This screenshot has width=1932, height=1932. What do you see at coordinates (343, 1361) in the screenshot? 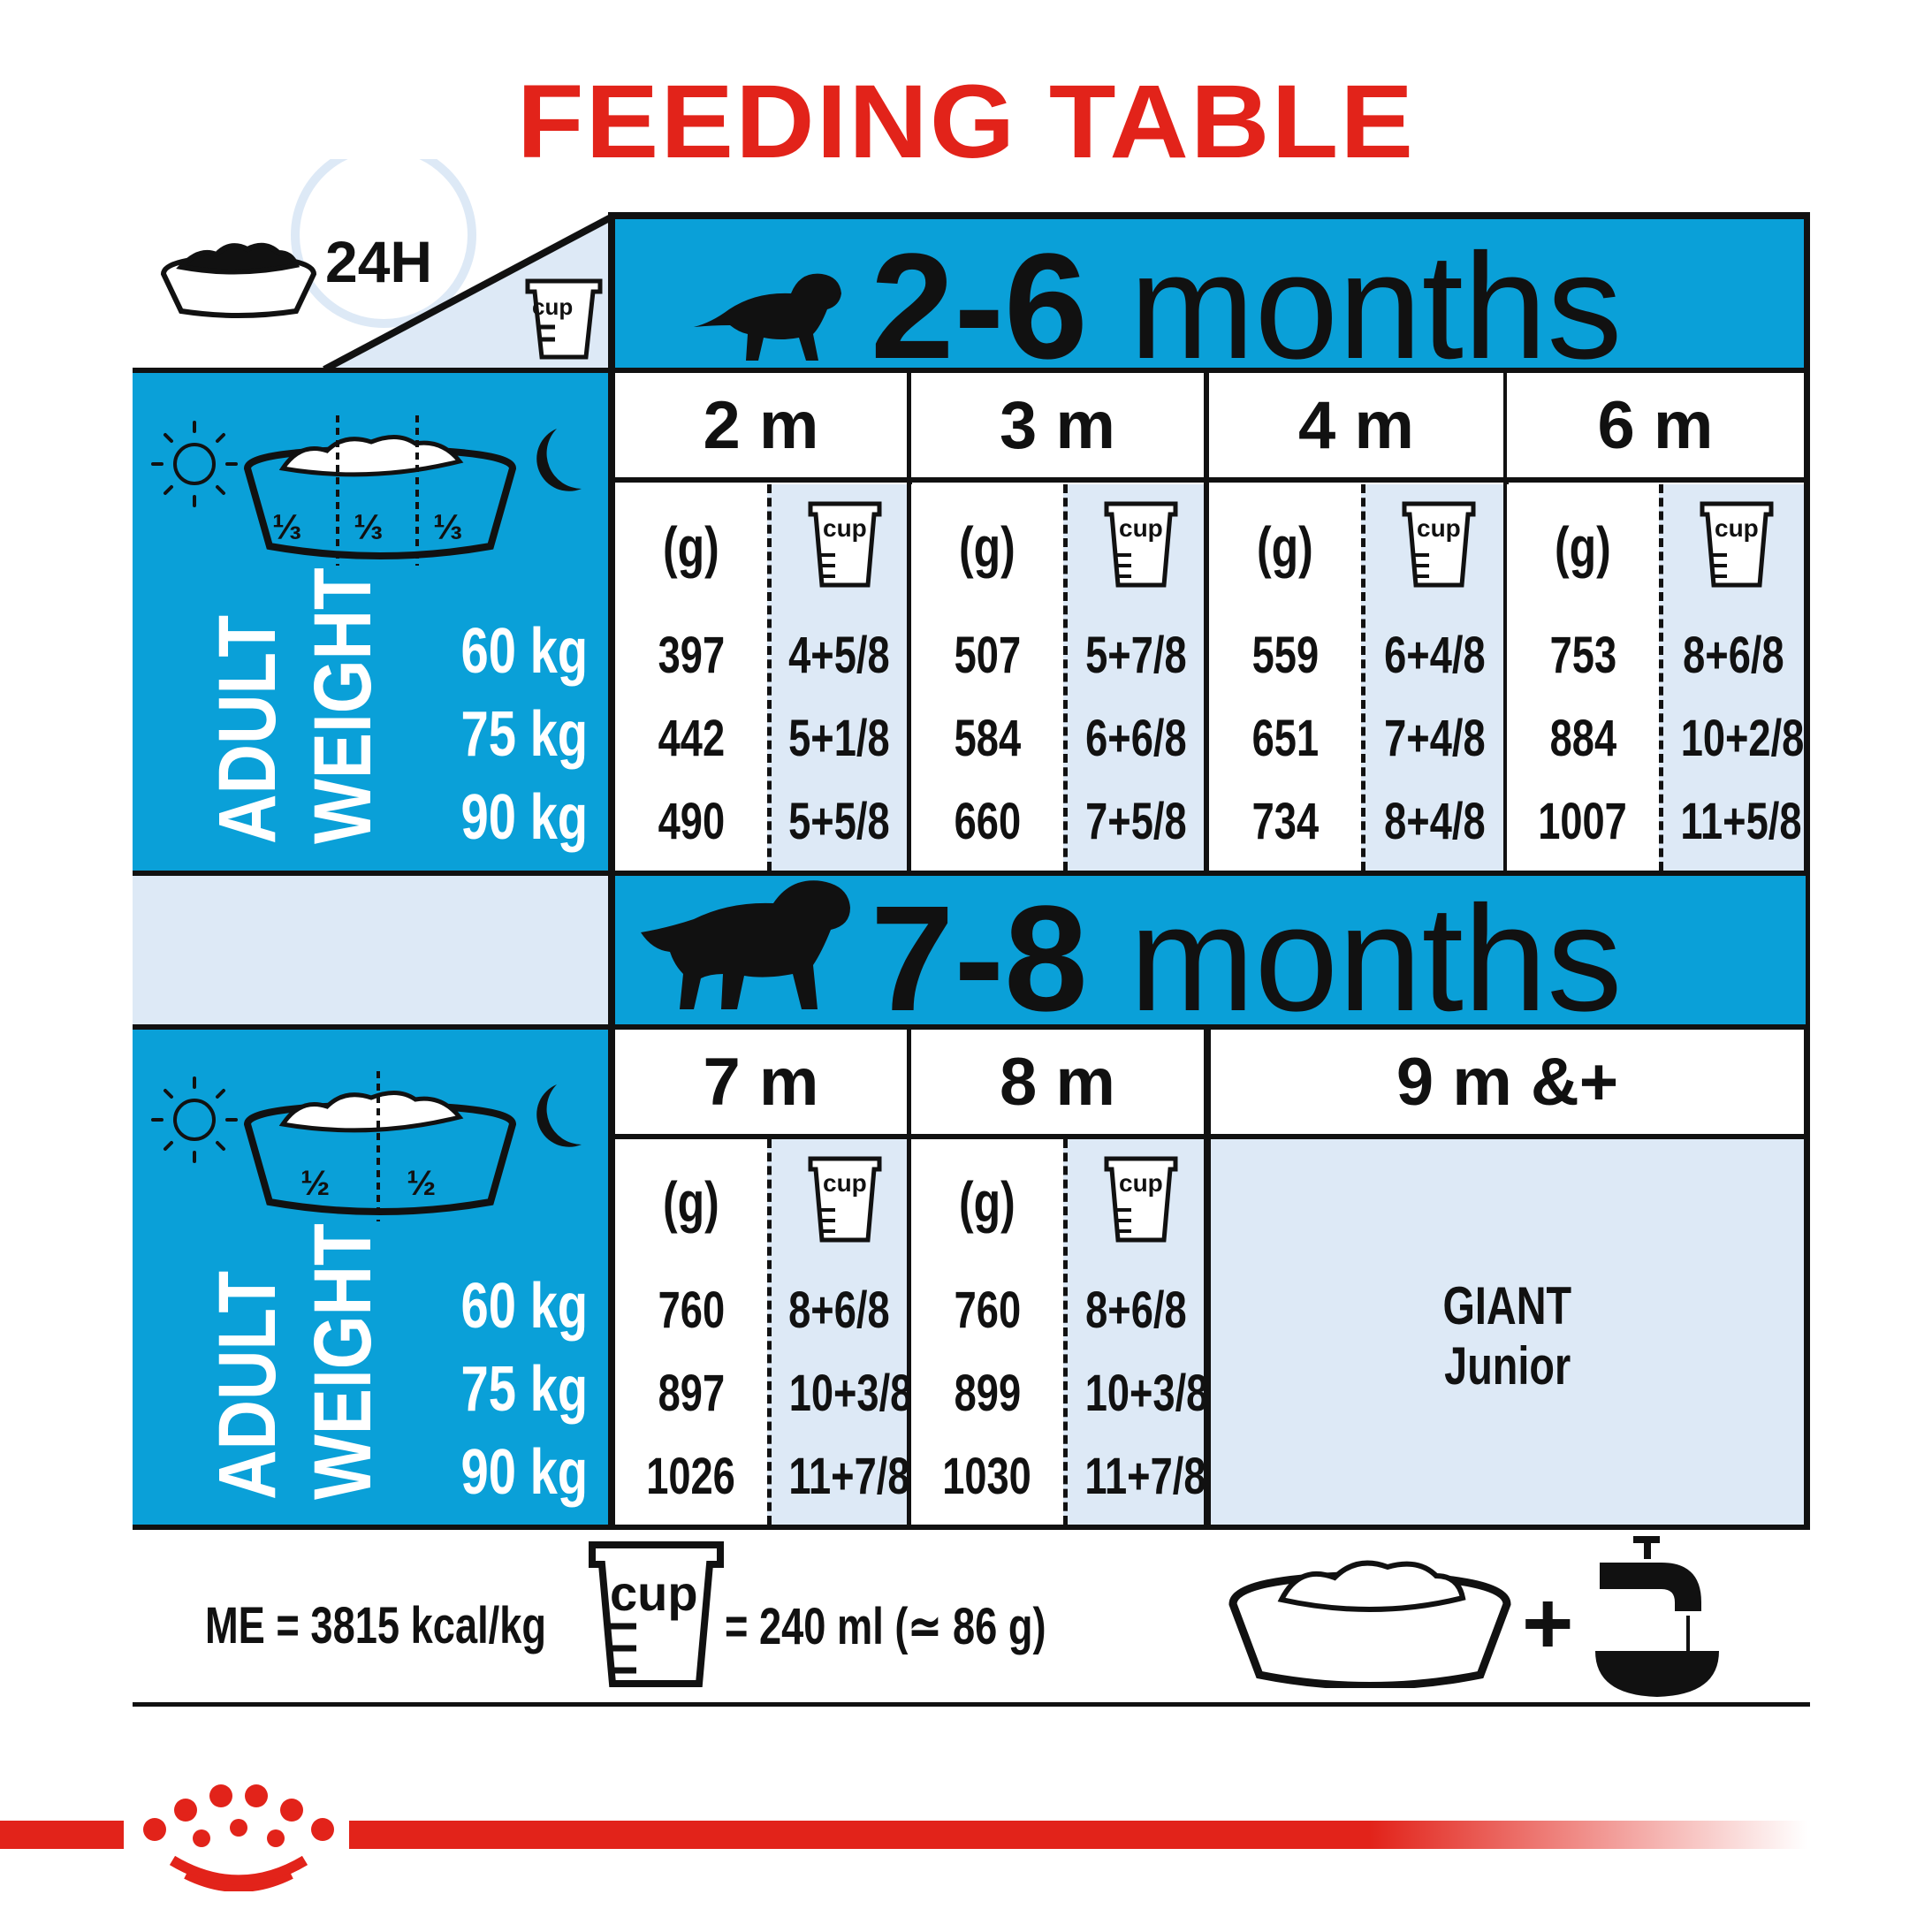
I see `weight-label-2: WEIGHT` at bounding box center [343, 1361].